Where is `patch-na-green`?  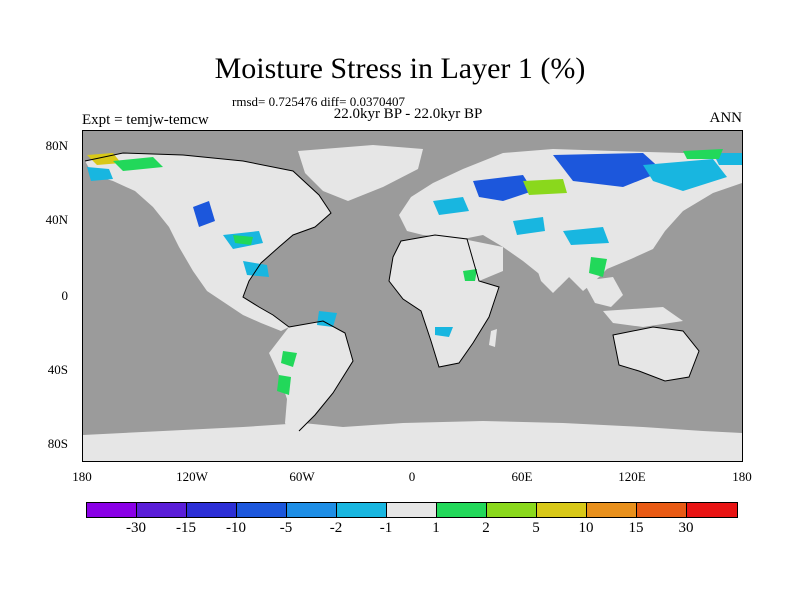 patch-na-green is located at coordinates (243, 240).